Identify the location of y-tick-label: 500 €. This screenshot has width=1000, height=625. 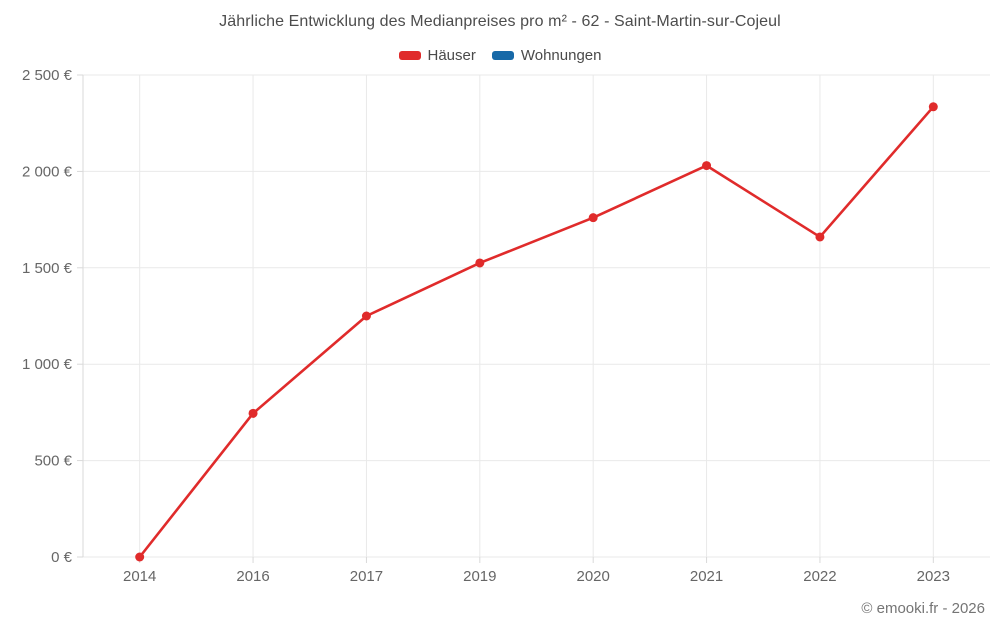
(53, 461).